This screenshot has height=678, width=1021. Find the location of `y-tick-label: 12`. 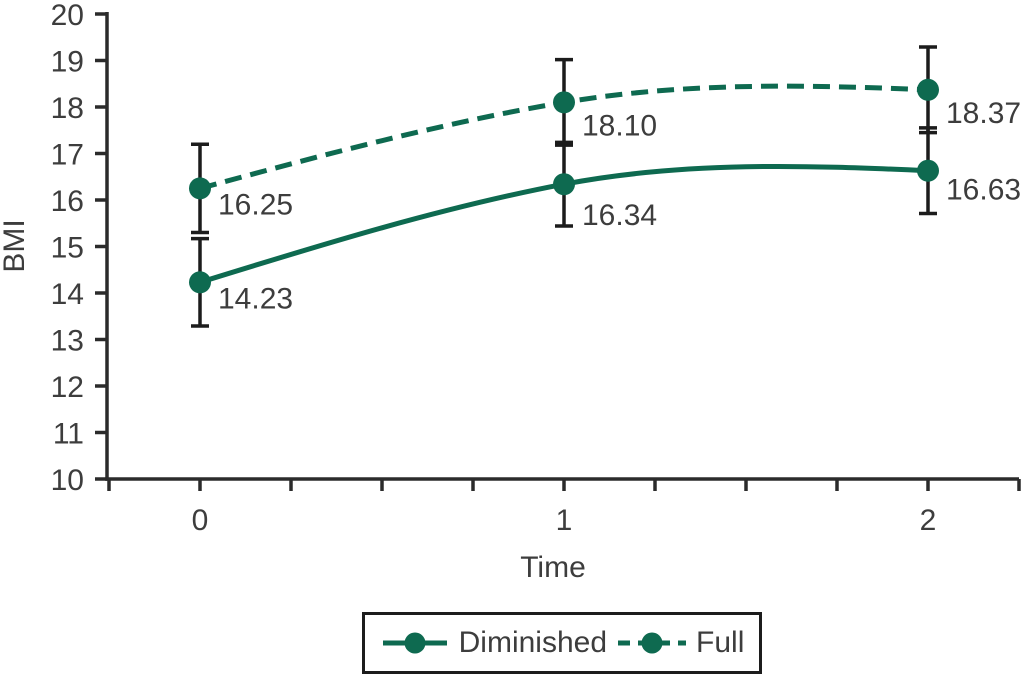

y-tick-label: 12 is located at coordinates (67, 387).